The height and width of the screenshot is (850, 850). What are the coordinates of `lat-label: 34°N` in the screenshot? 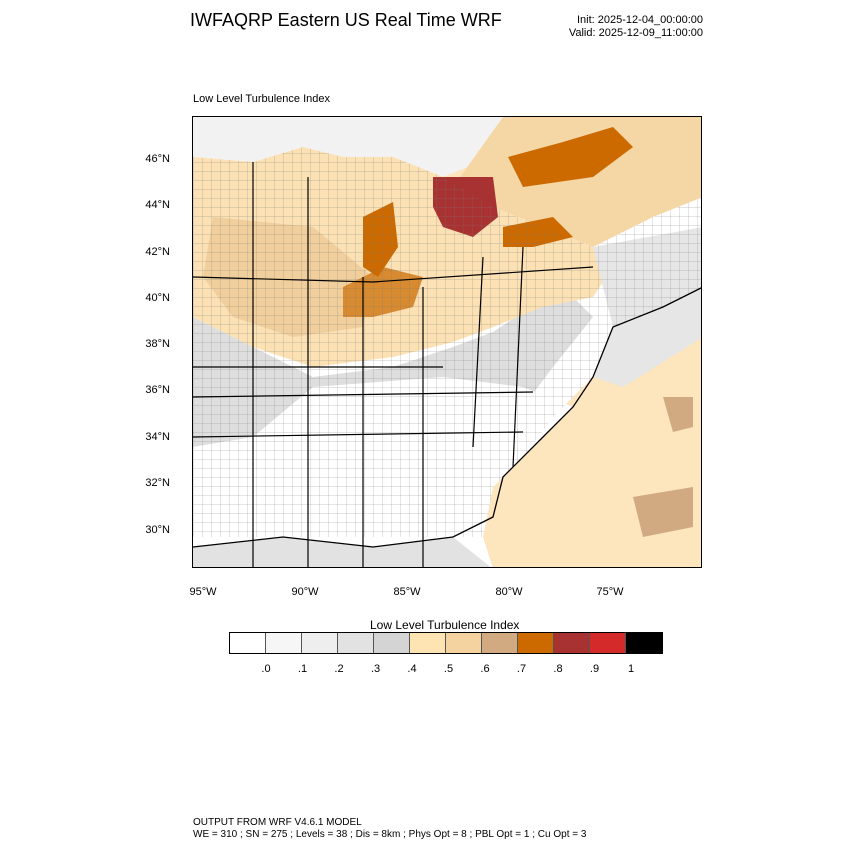 It's located at (157, 437).